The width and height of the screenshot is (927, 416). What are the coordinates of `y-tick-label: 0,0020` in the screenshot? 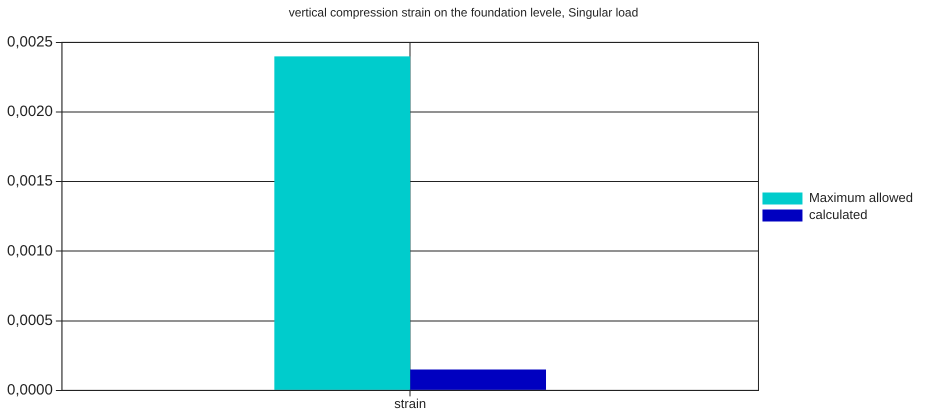 It's located at (29, 111).